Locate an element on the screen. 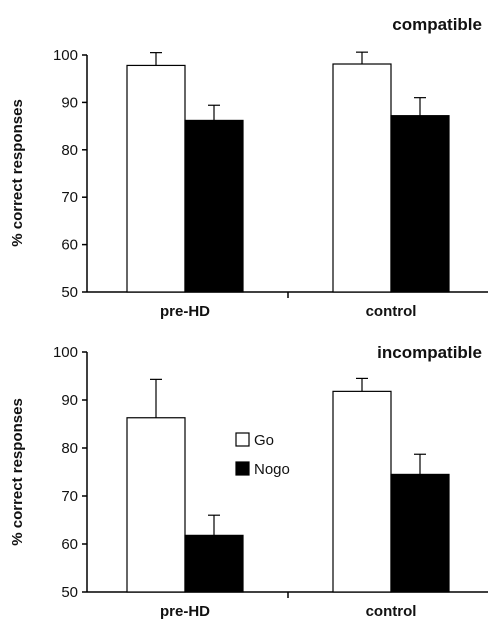 The width and height of the screenshot is (488, 624). legend-swatch-nogo is located at coordinates (242, 468).